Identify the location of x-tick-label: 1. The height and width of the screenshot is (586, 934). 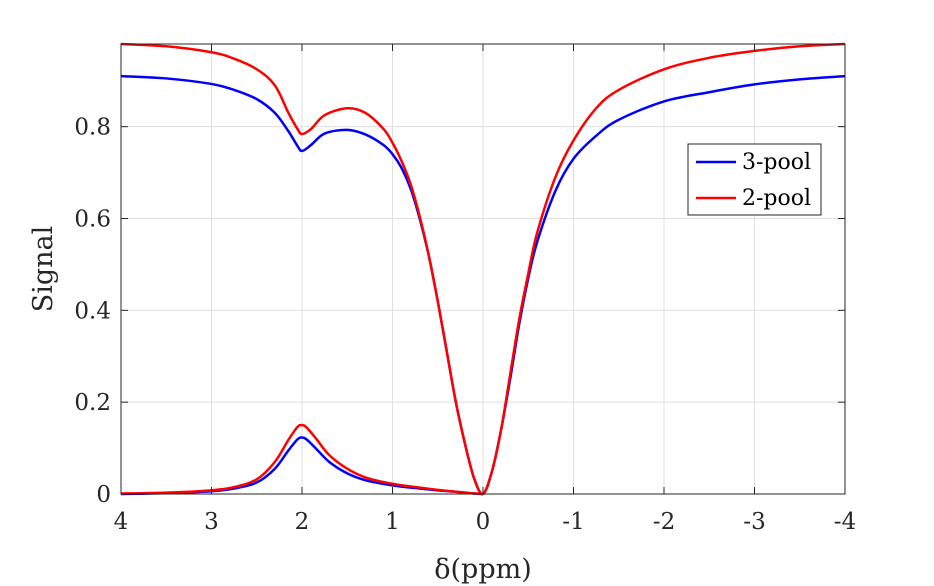
(392, 522).